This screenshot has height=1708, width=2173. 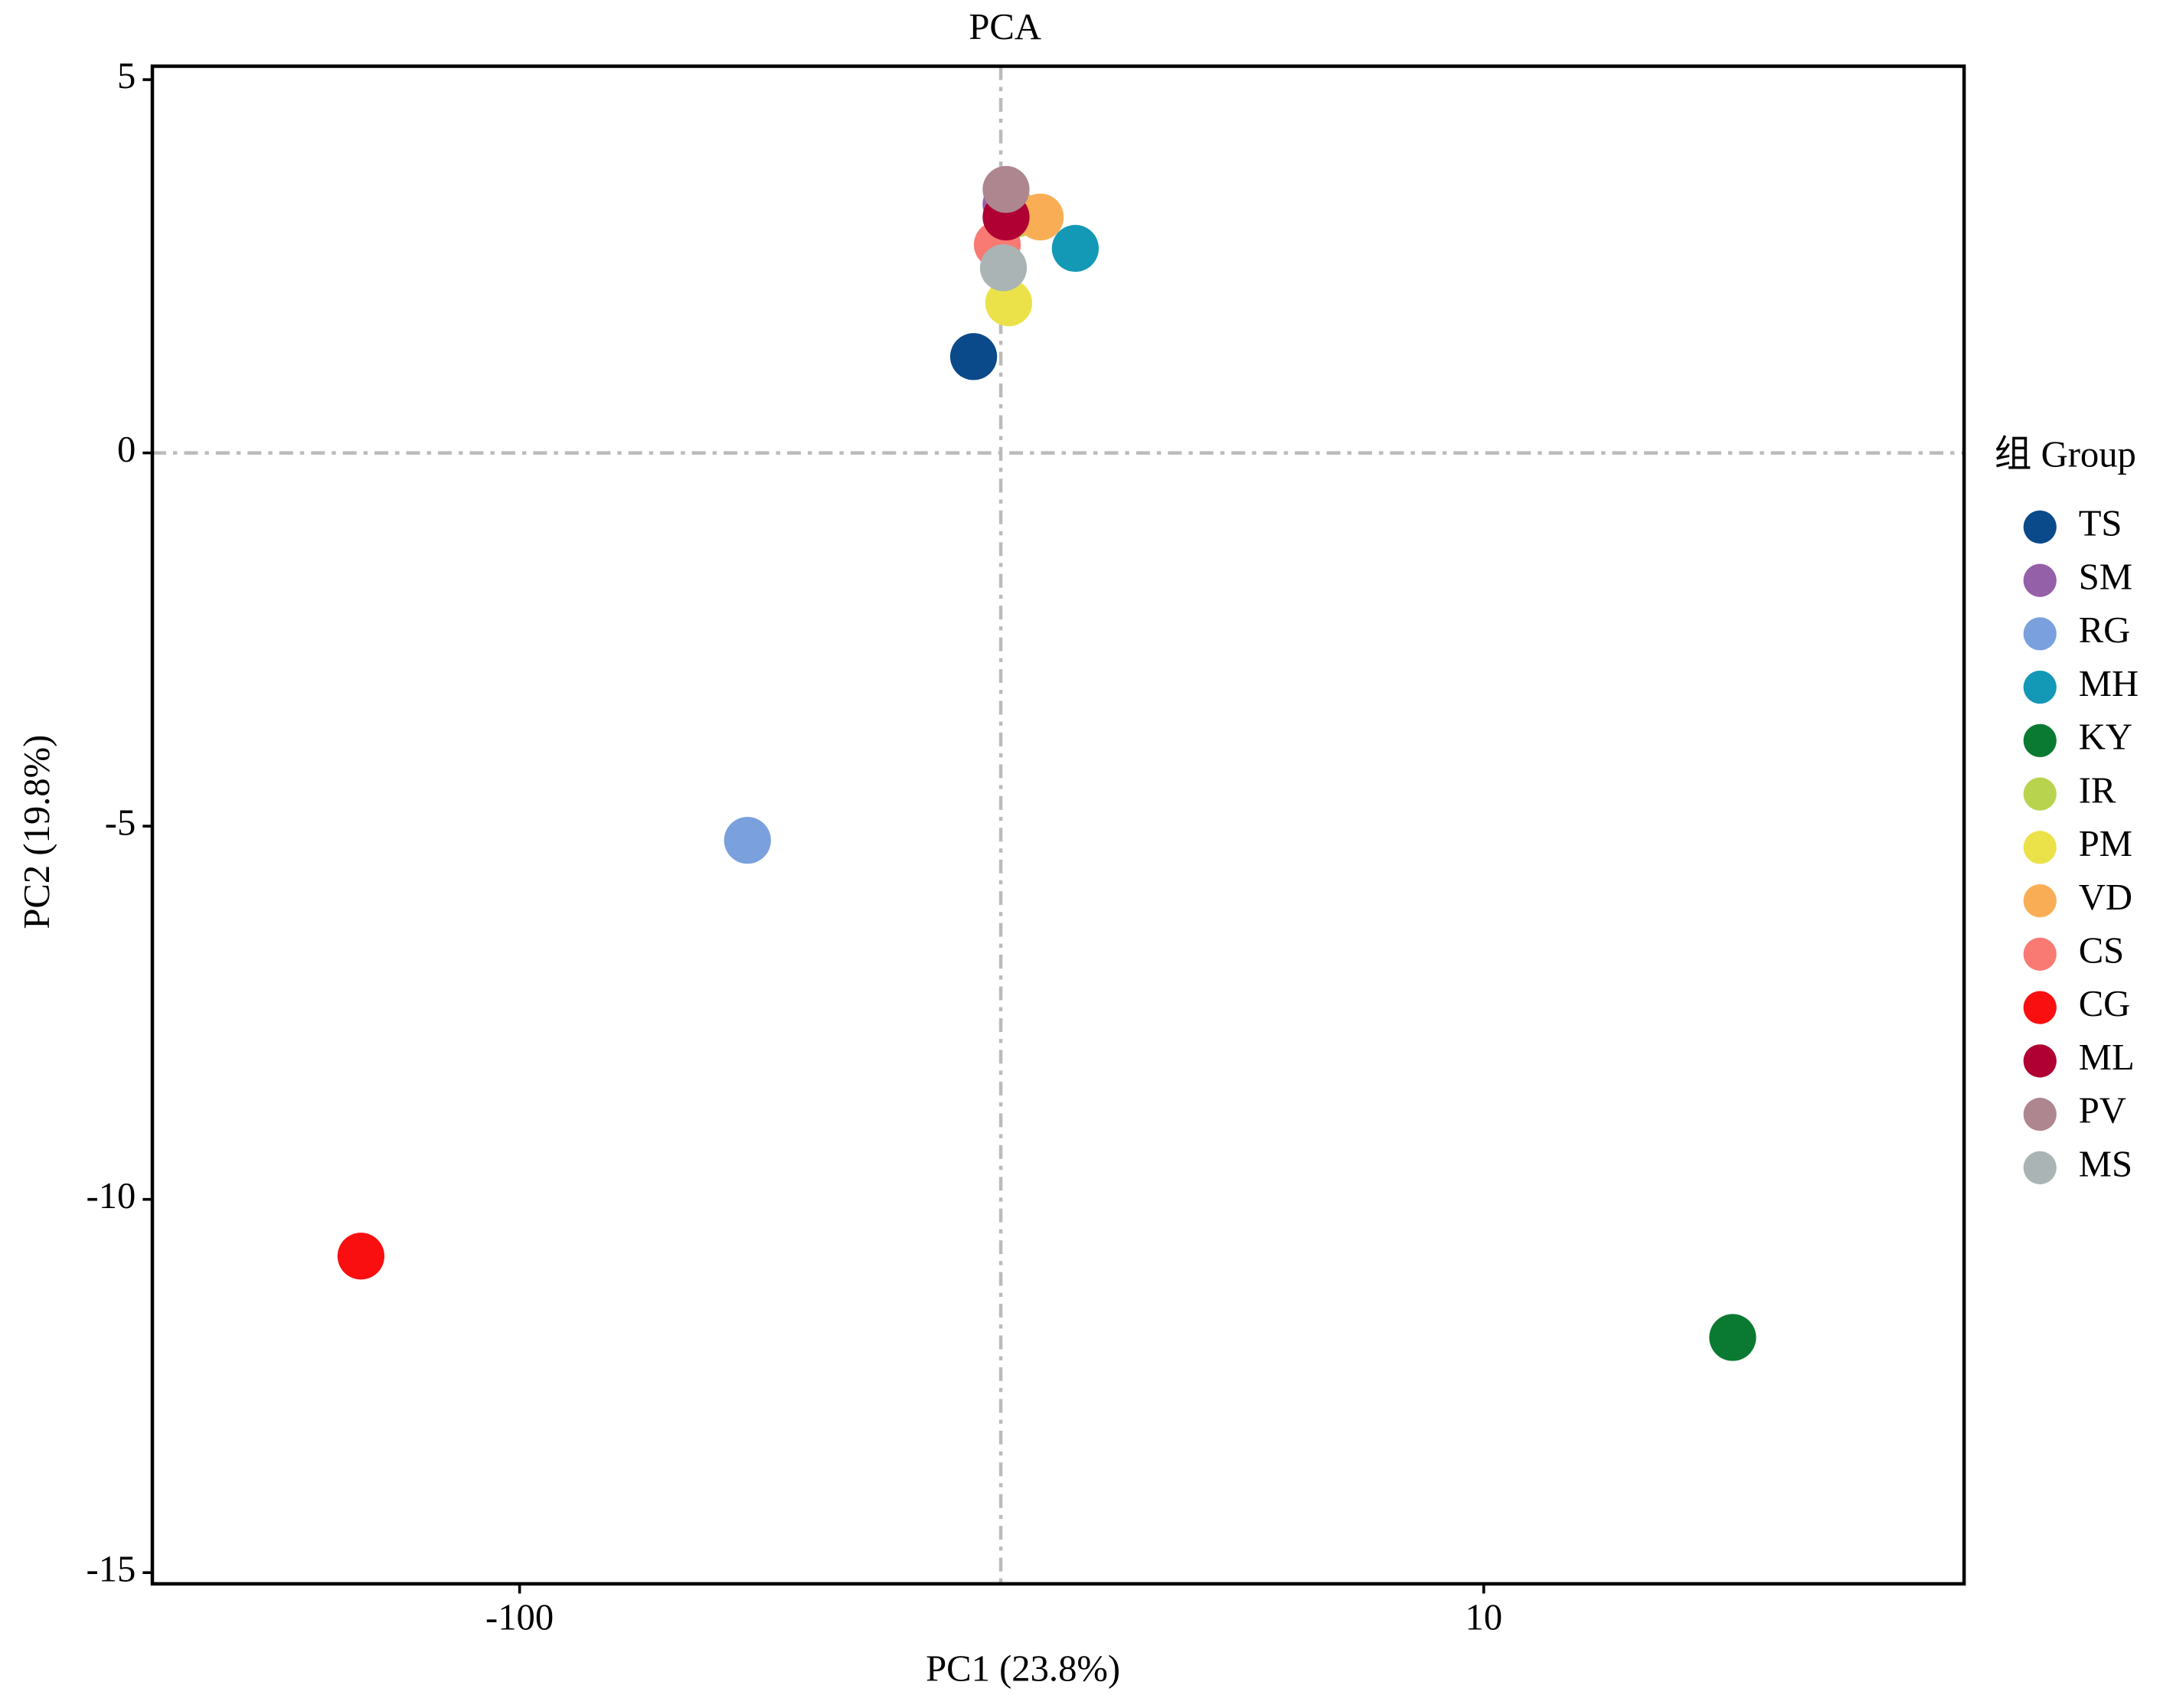 I want to click on legend-label: RG, so click(x=2105, y=630).